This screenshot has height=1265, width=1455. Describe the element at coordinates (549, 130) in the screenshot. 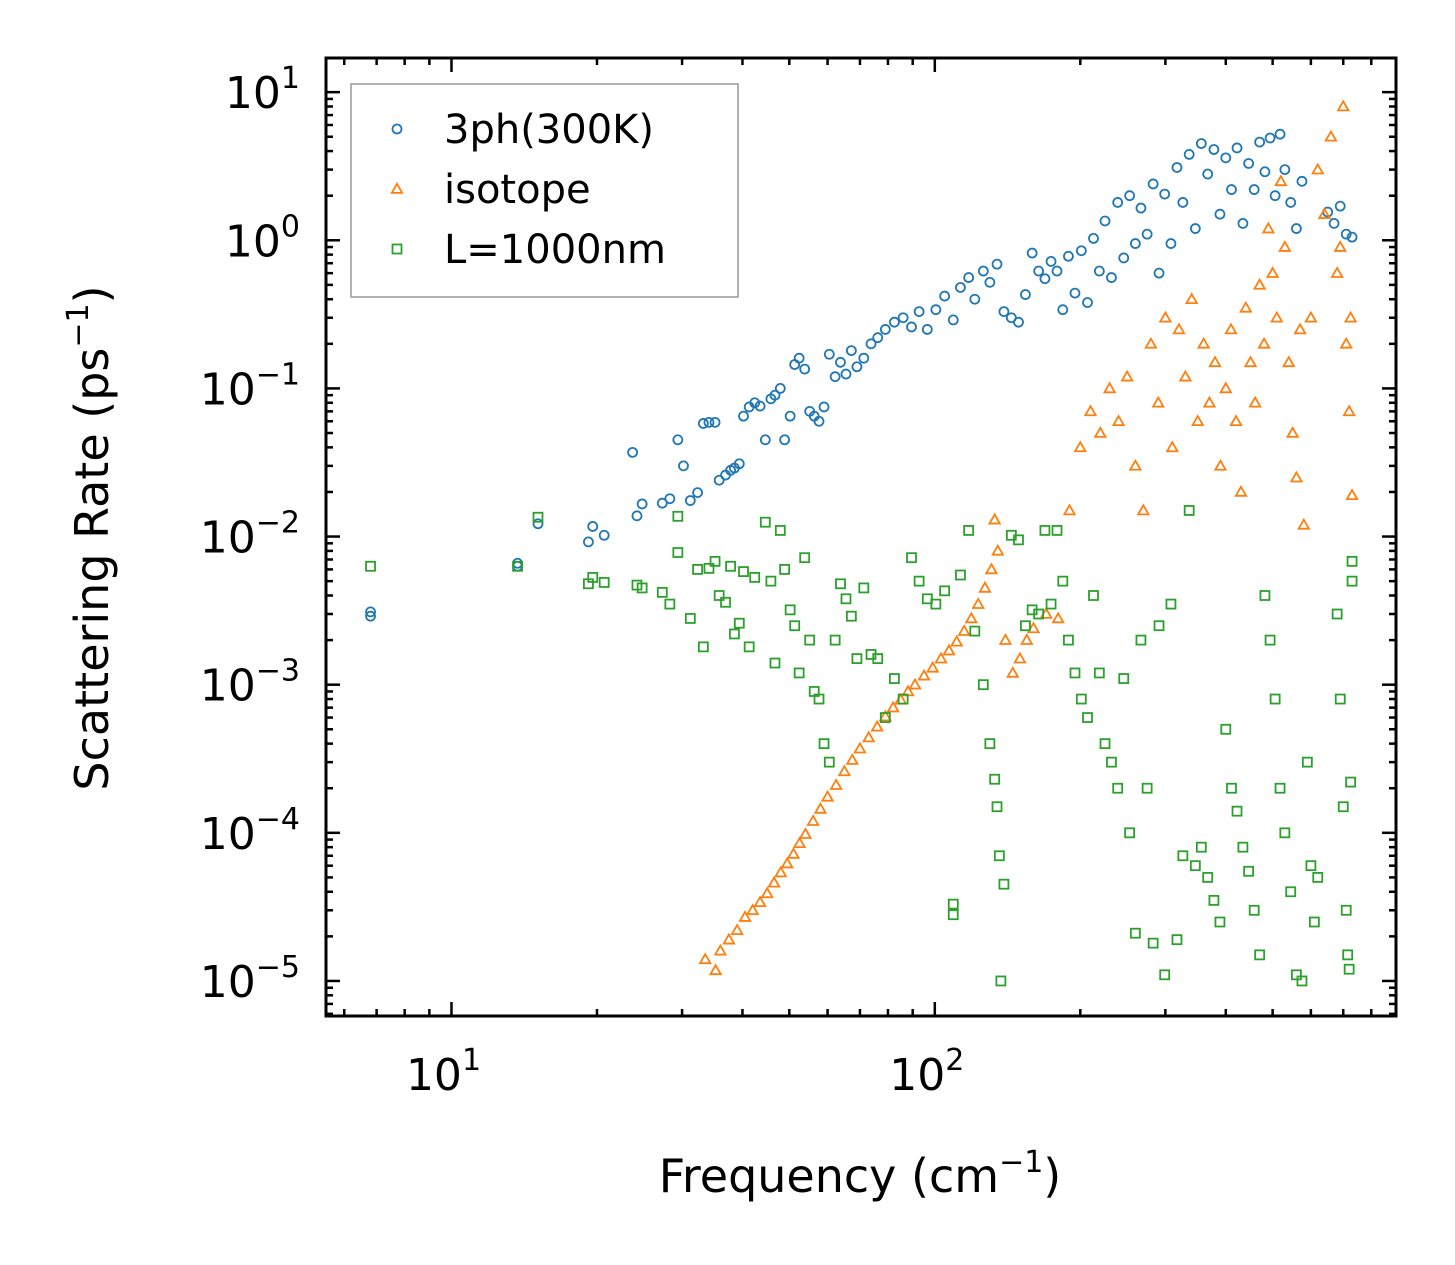

I see `legend-label: 3ph(300K)` at that location.